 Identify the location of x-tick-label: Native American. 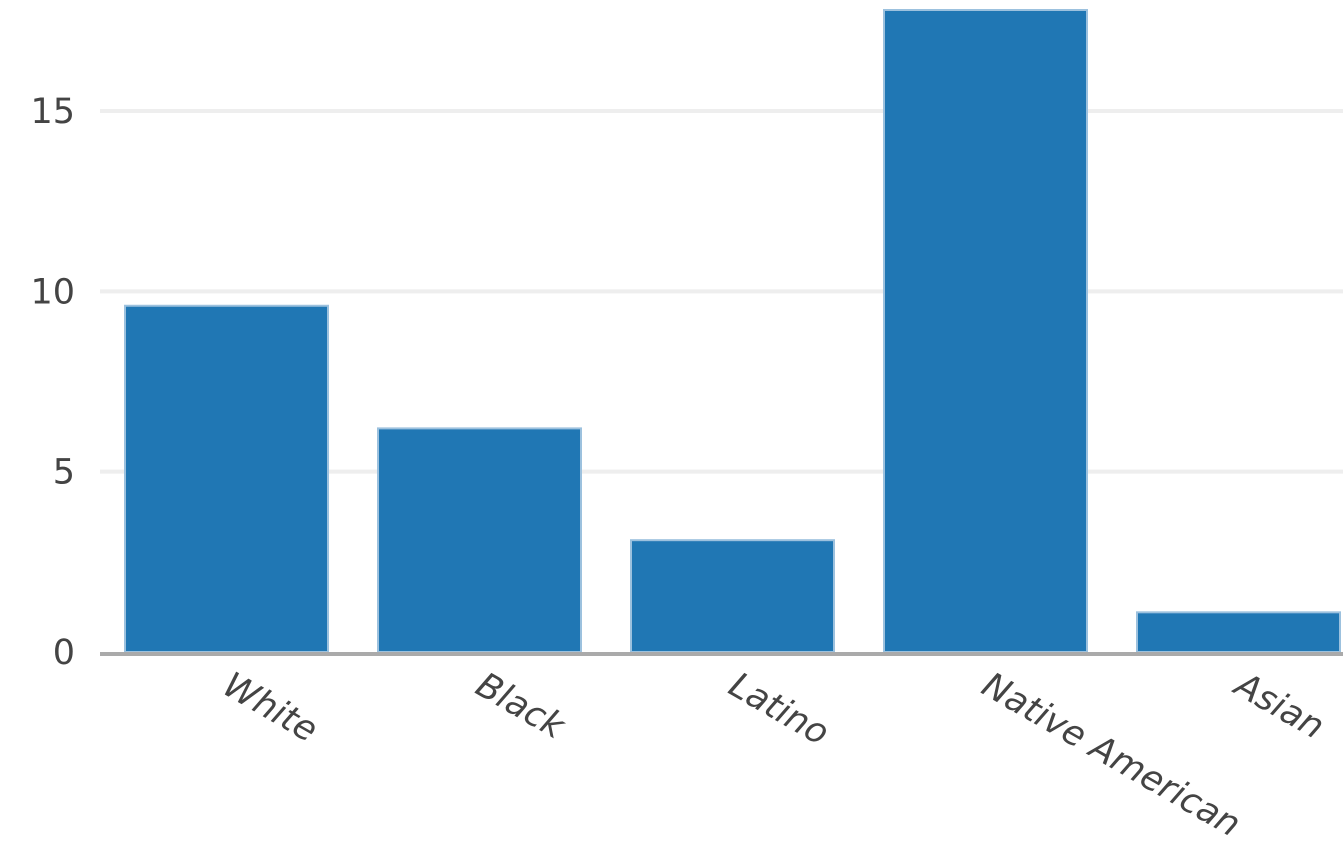
(1111, 755).